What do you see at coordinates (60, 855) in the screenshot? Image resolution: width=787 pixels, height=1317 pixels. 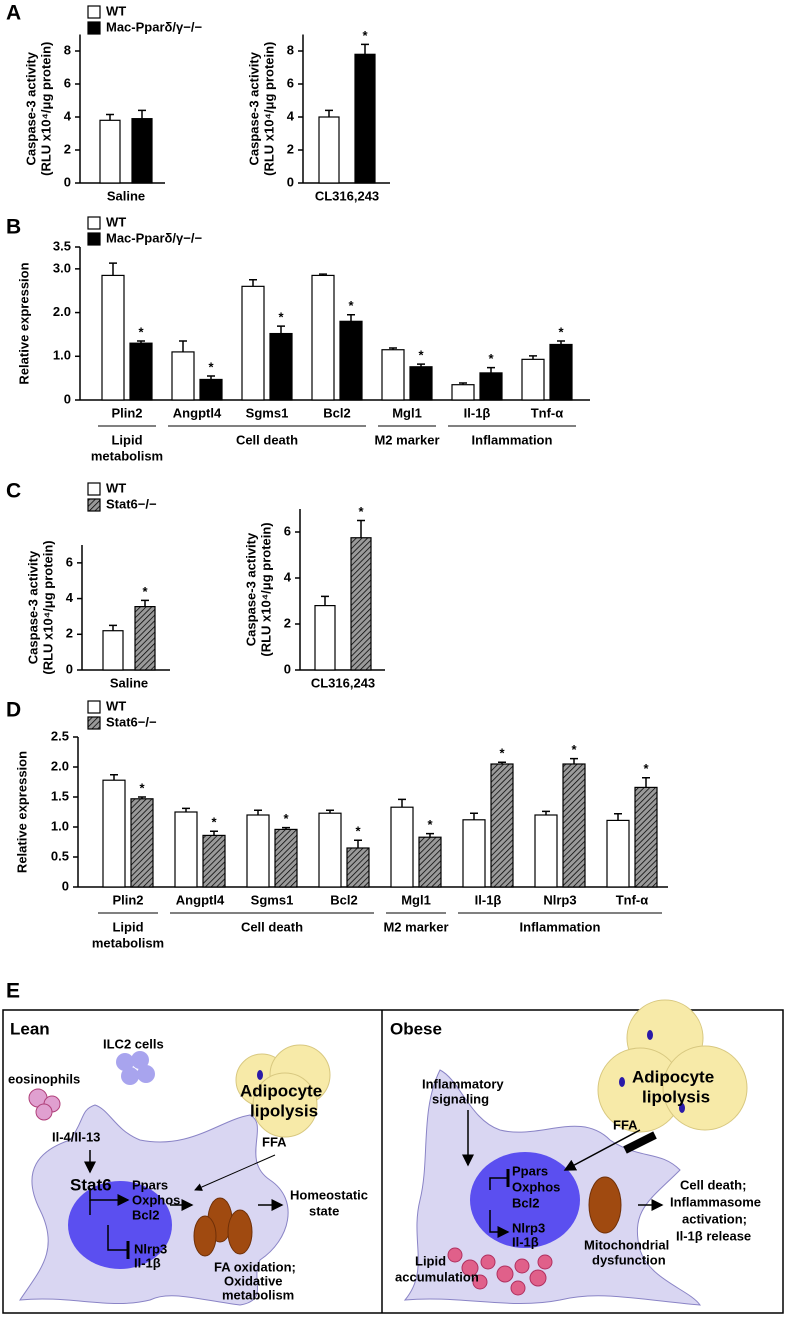 I see `y-tick-label: 0.5` at bounding box center [60, 855].